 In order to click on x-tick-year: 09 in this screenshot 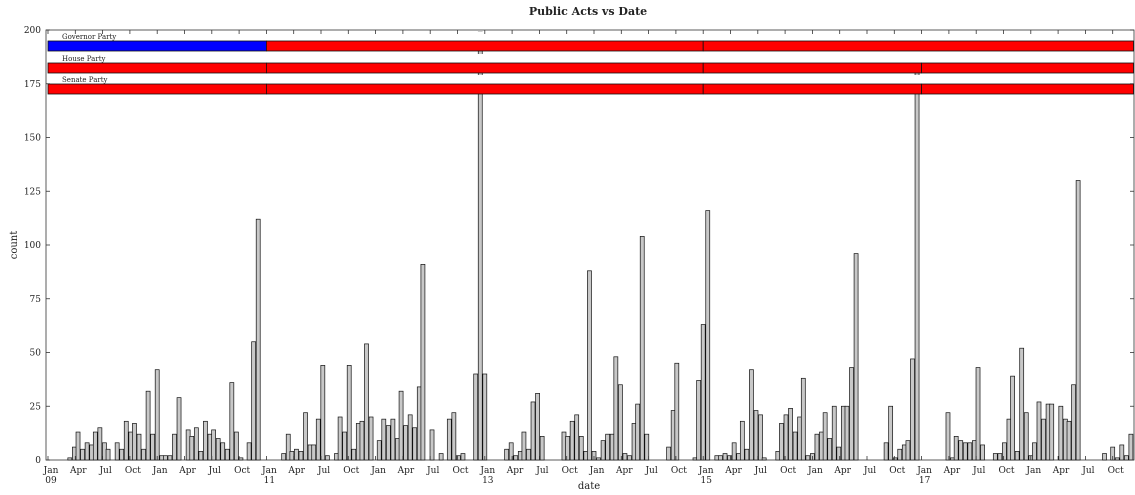, I will do `click(51, 481)`.